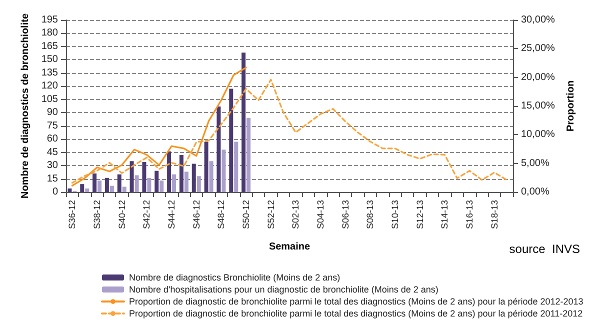 This screenshot has width=600, height=333. What do you see at coordinates (52, 166) in the screenshot?
I see `y-tick-label: 30` at bounding box center [52, 166].